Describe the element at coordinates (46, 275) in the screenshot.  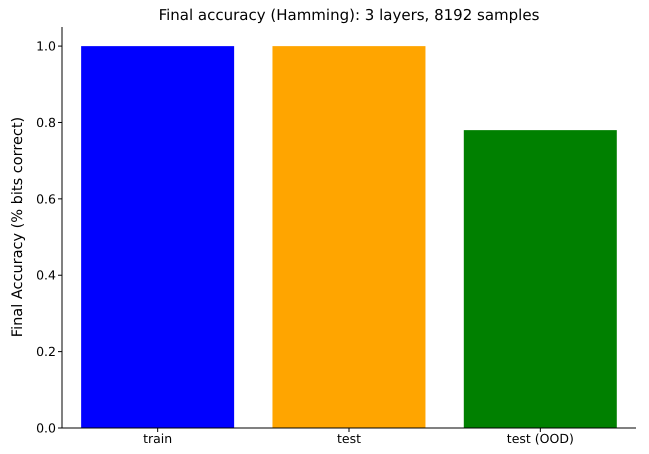
I see `y-tick-label: 0.4` at that location.